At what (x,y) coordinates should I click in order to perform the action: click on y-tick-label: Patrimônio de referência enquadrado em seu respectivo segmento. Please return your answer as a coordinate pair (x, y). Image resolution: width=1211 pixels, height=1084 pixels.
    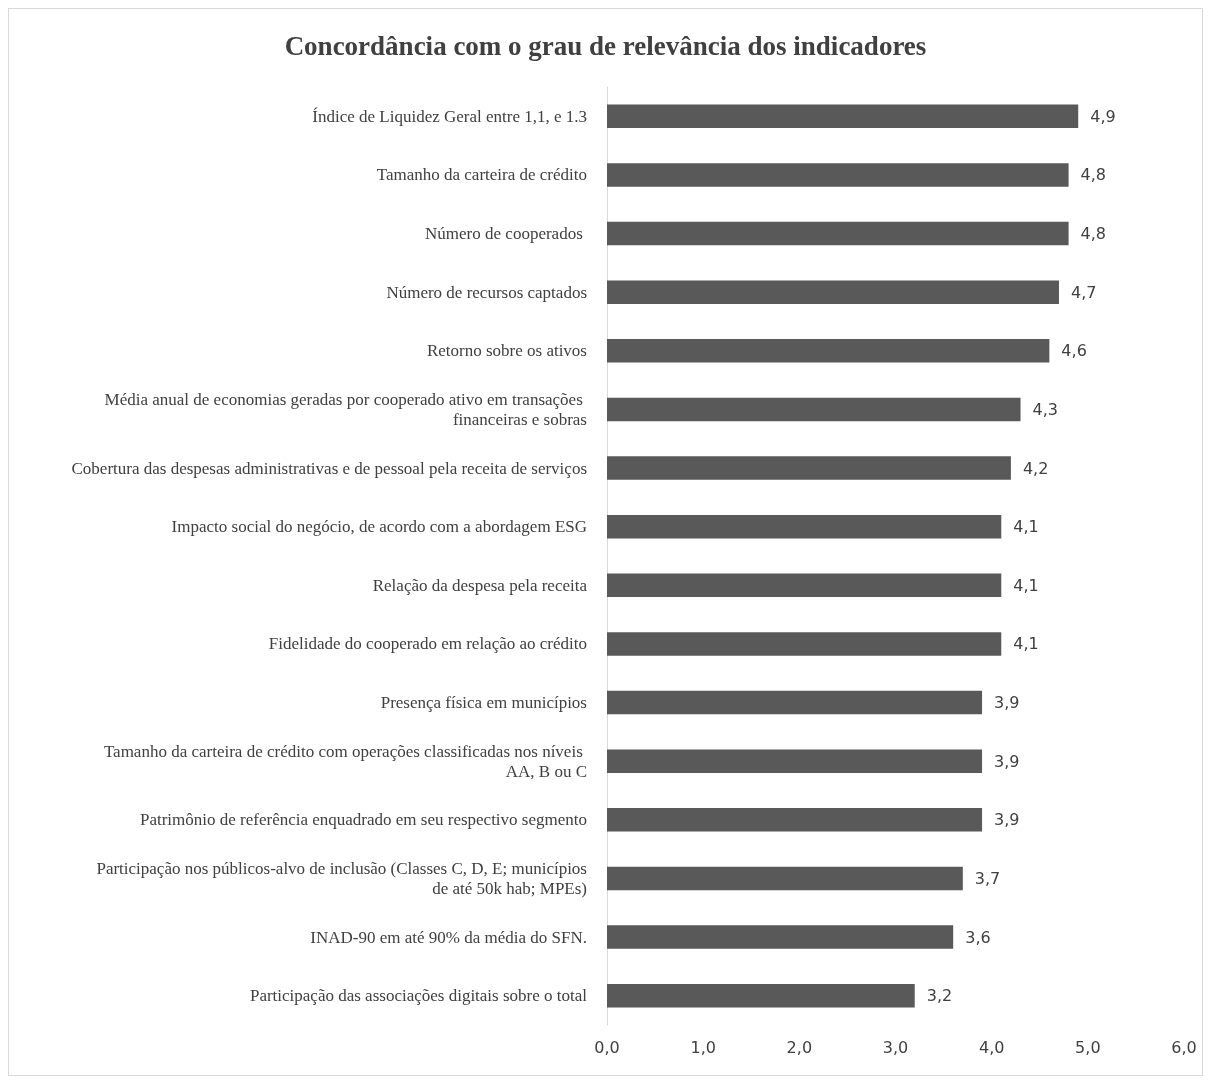
    Looking at the image, I should click on (363, 820).